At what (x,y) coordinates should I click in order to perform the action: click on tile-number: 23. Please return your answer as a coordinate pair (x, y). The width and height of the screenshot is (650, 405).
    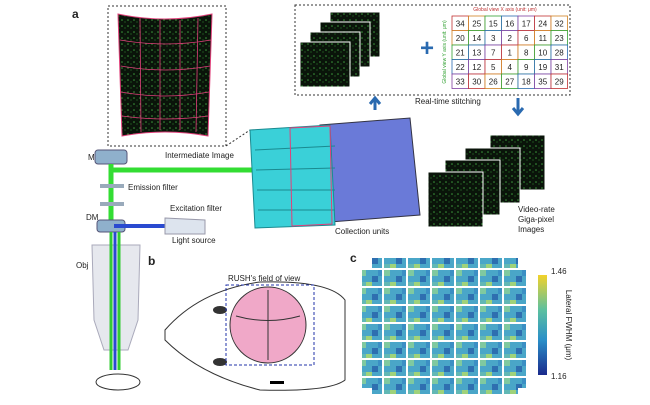
    Looking at the image, I should click on (559, 38).